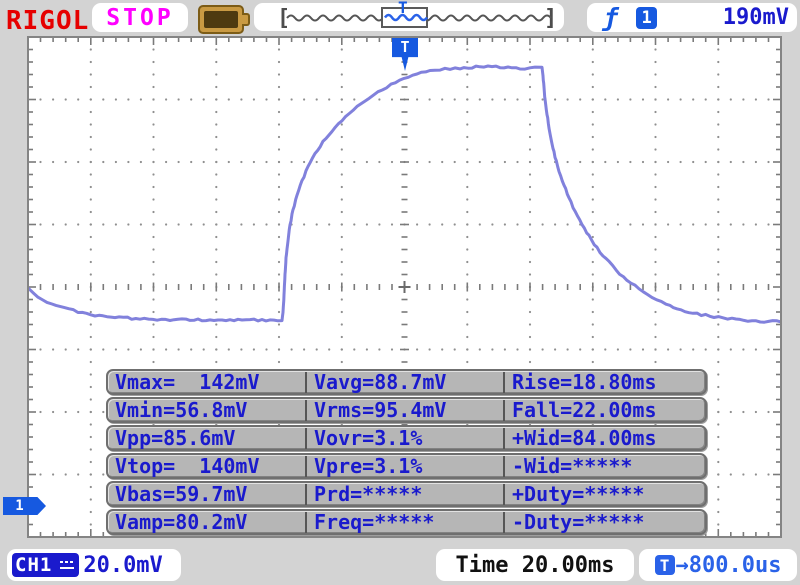 The height and width of the screenshot is (585, 800). I want to click on trigger-offset-value: 800.0us, so click(735, 565).